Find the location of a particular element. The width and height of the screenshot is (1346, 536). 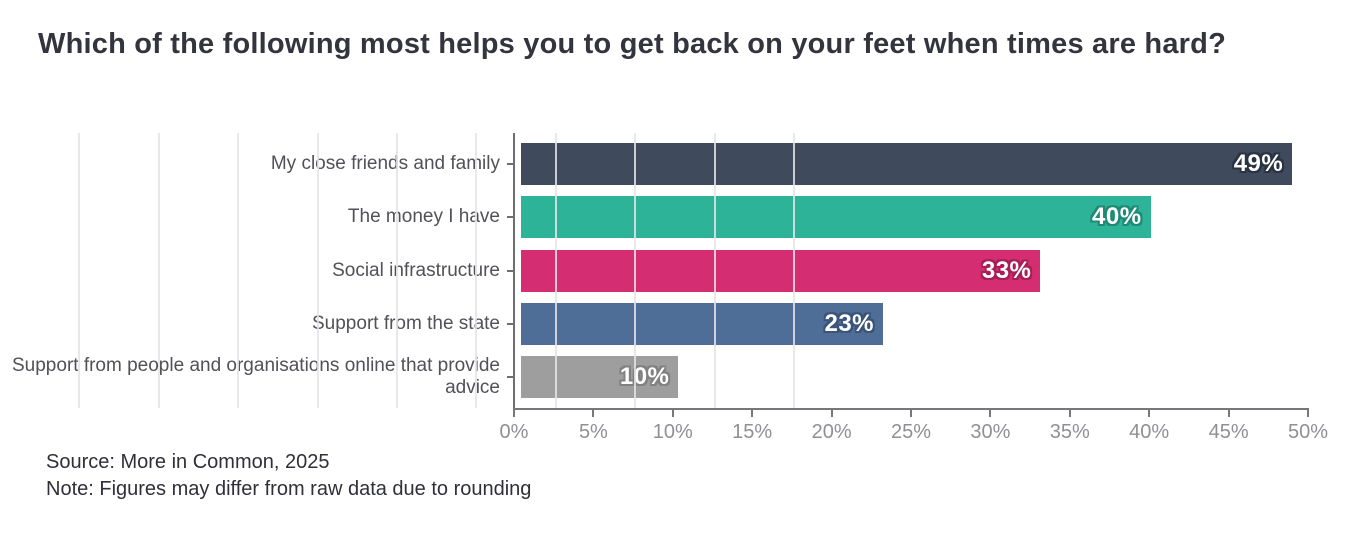

x-axis: 0% 5% 10% 15% 20% 25% 30% 35% 40% 45% 50% is located at coordinates (673, 430).